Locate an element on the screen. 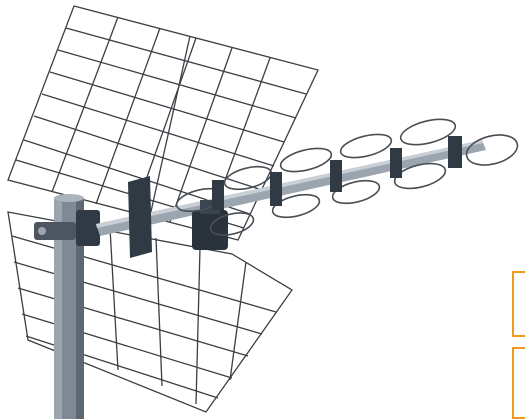 The height and width of the screenshot is (419, 525). mast-clamp is located at coordinates (67, 228).